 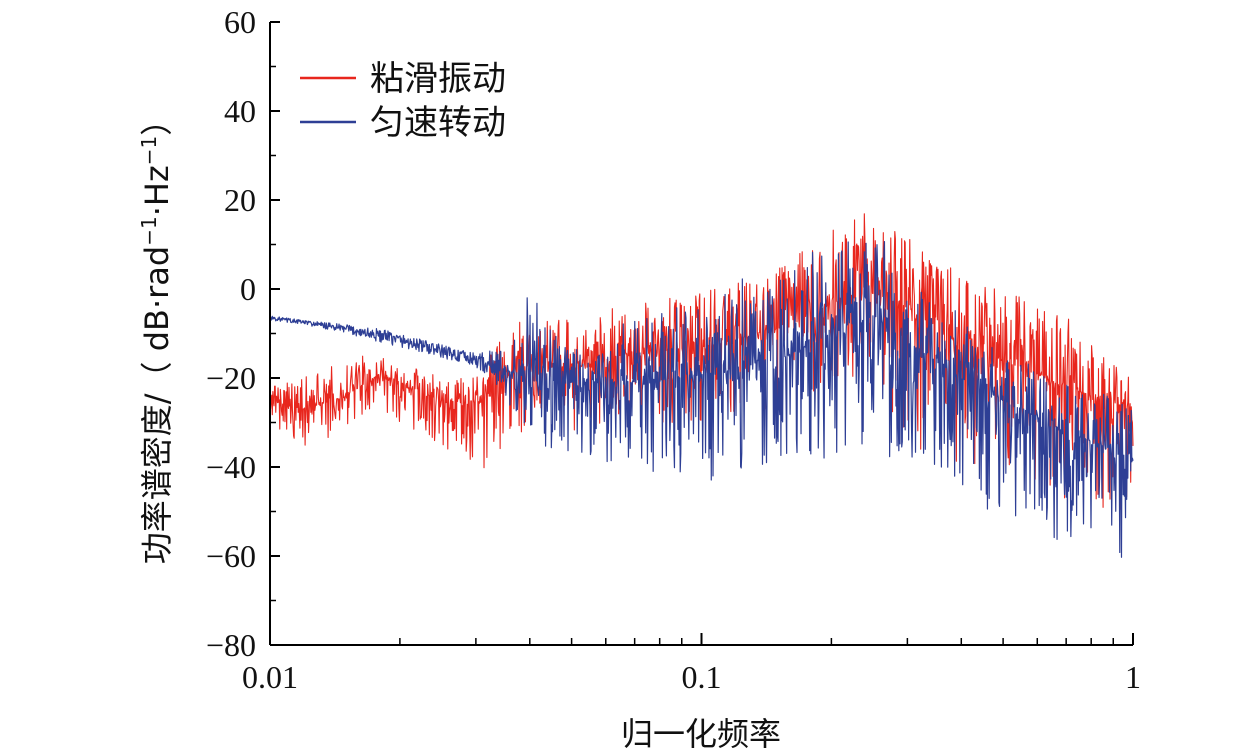 I want to click on y-tick-label-0: 60, so click(x=240, y=22).